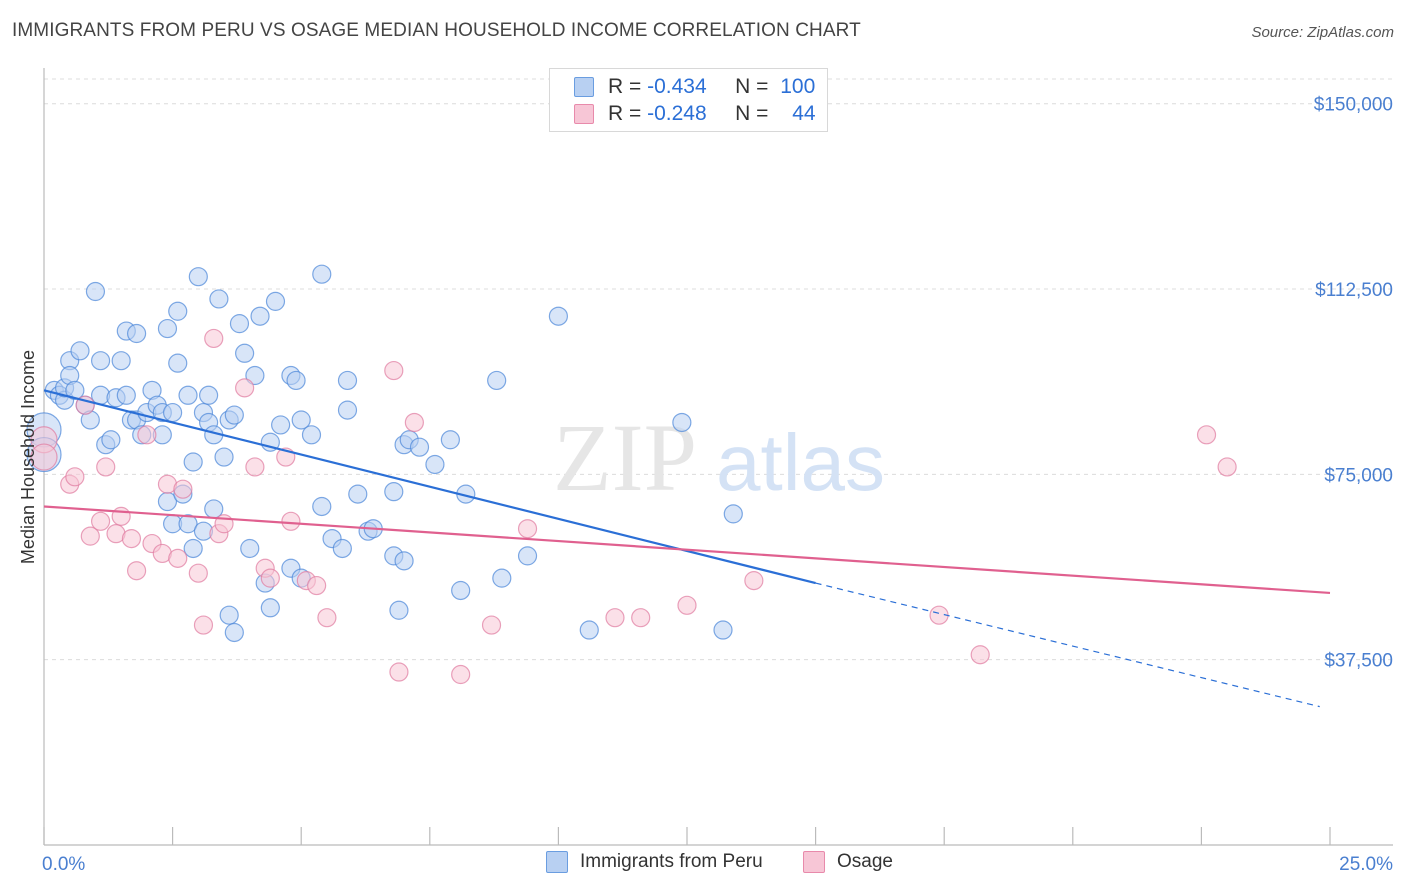  I want to click on trendline-peru, so click(429, 487).